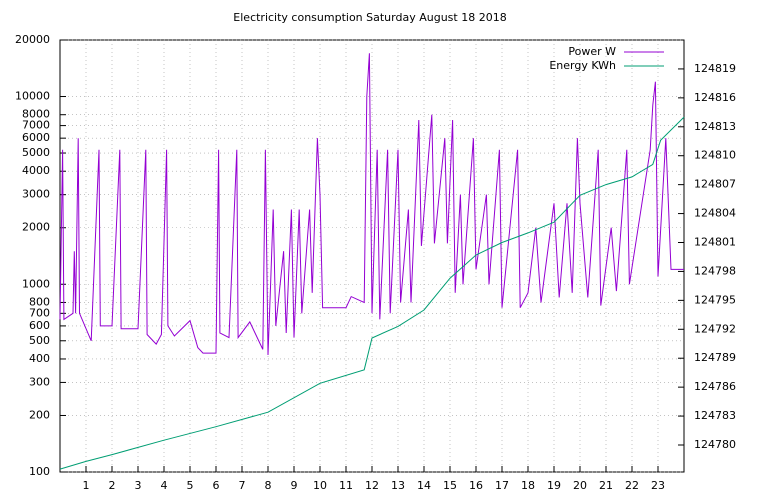 The width and height of the screenshot is (768, 500). I want to click on y-tick-label: 5000, so click(36, 152).